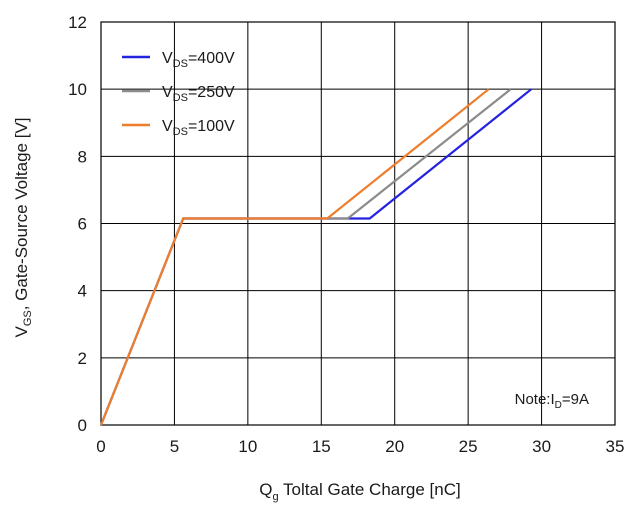 The height and width of the screenshot is (506, 639). Describe the element at coordinates (198, 128) in the screenshot. I see `legend-label-2: VDS=100V` at that location.